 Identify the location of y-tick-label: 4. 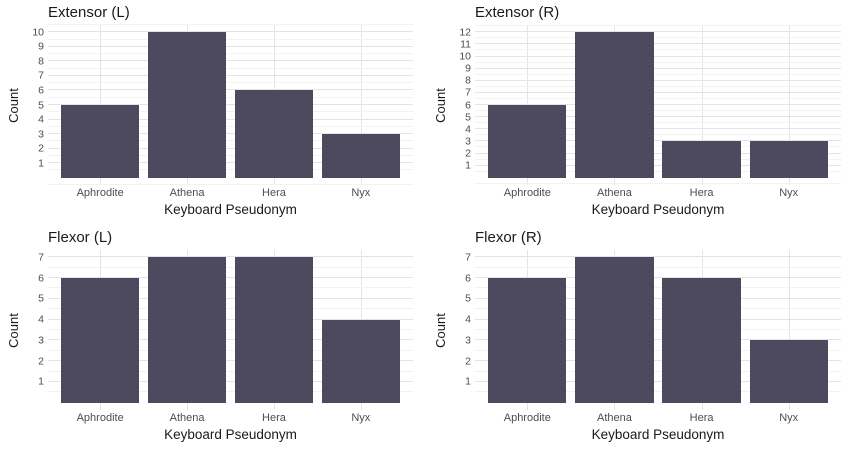
(41, 319).